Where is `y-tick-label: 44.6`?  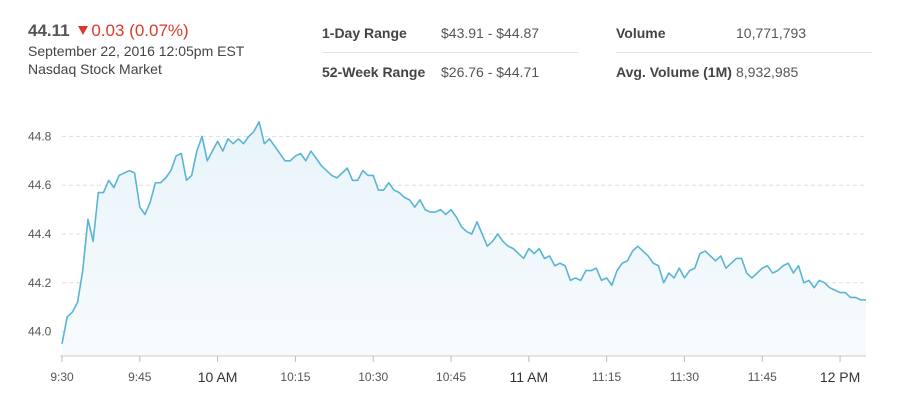 y-tick-label: 44.6 is located at coordinates (40, 185).